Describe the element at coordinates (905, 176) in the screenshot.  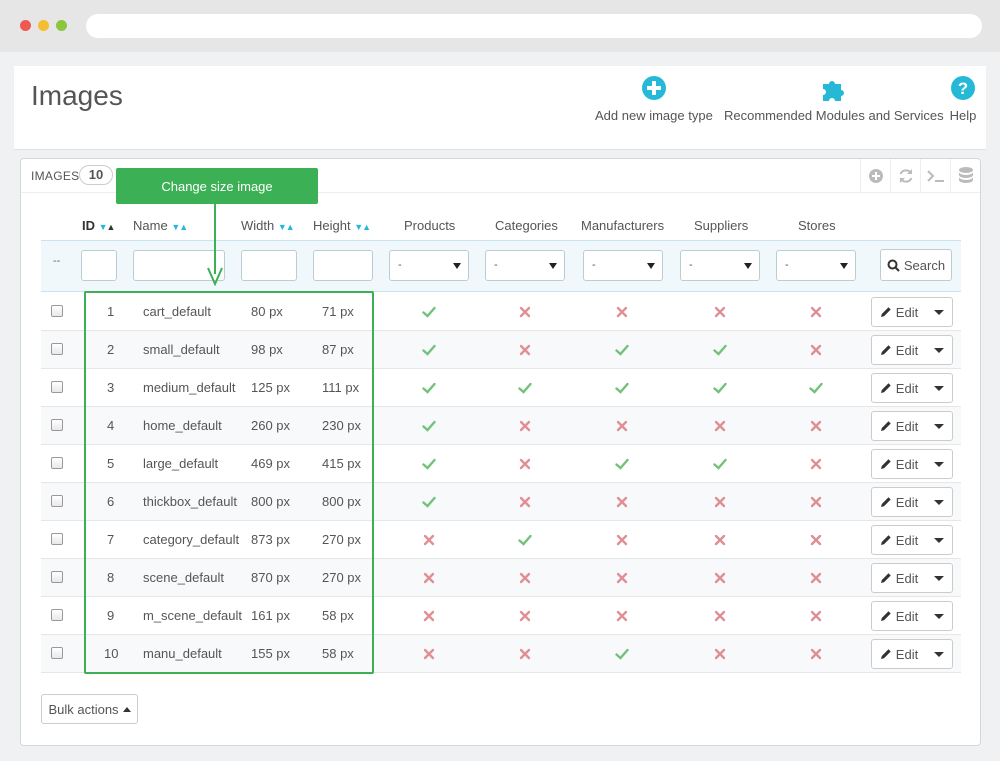
I see `refresh-list-button` at that location.